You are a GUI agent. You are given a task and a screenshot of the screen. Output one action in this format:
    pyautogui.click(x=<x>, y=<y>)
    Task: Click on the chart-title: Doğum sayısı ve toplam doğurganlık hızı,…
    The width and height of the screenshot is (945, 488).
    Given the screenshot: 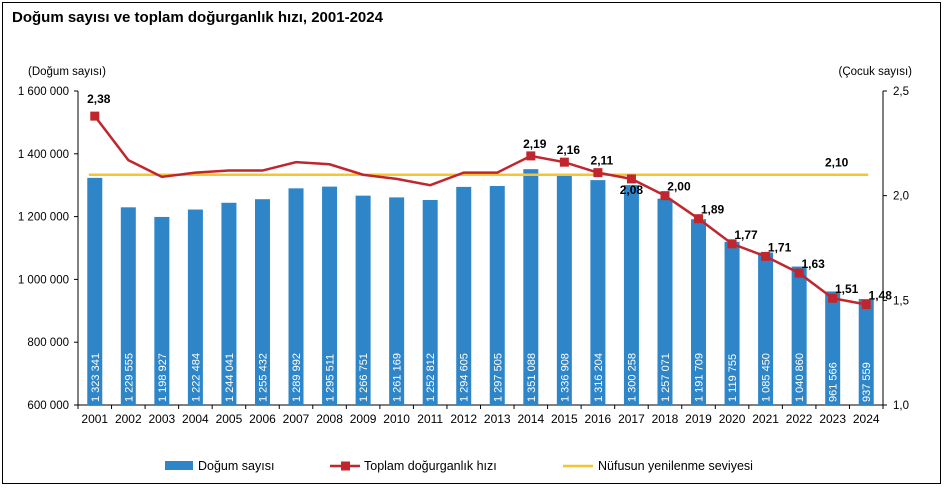 What is the action you would take?
    pyautogui.click(x=197, y=17)
    